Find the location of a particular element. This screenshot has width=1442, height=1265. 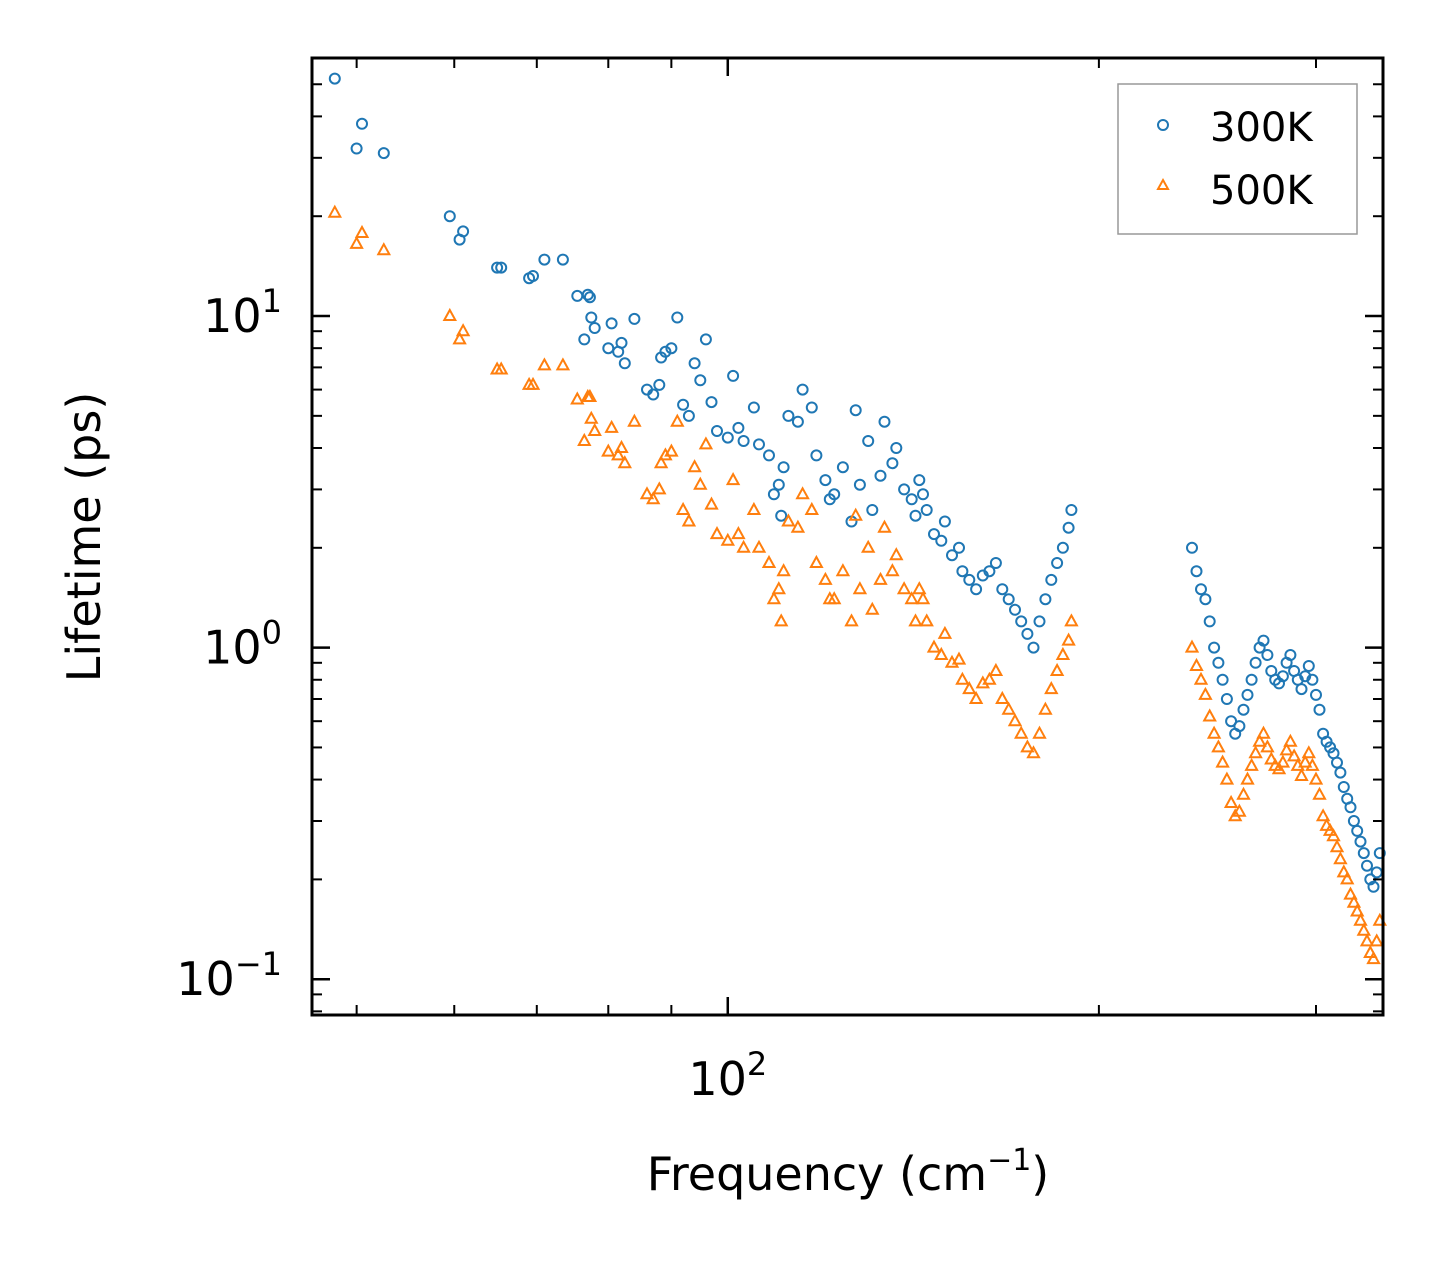

legend-marker-500k is located at coordinates (1163, 183).